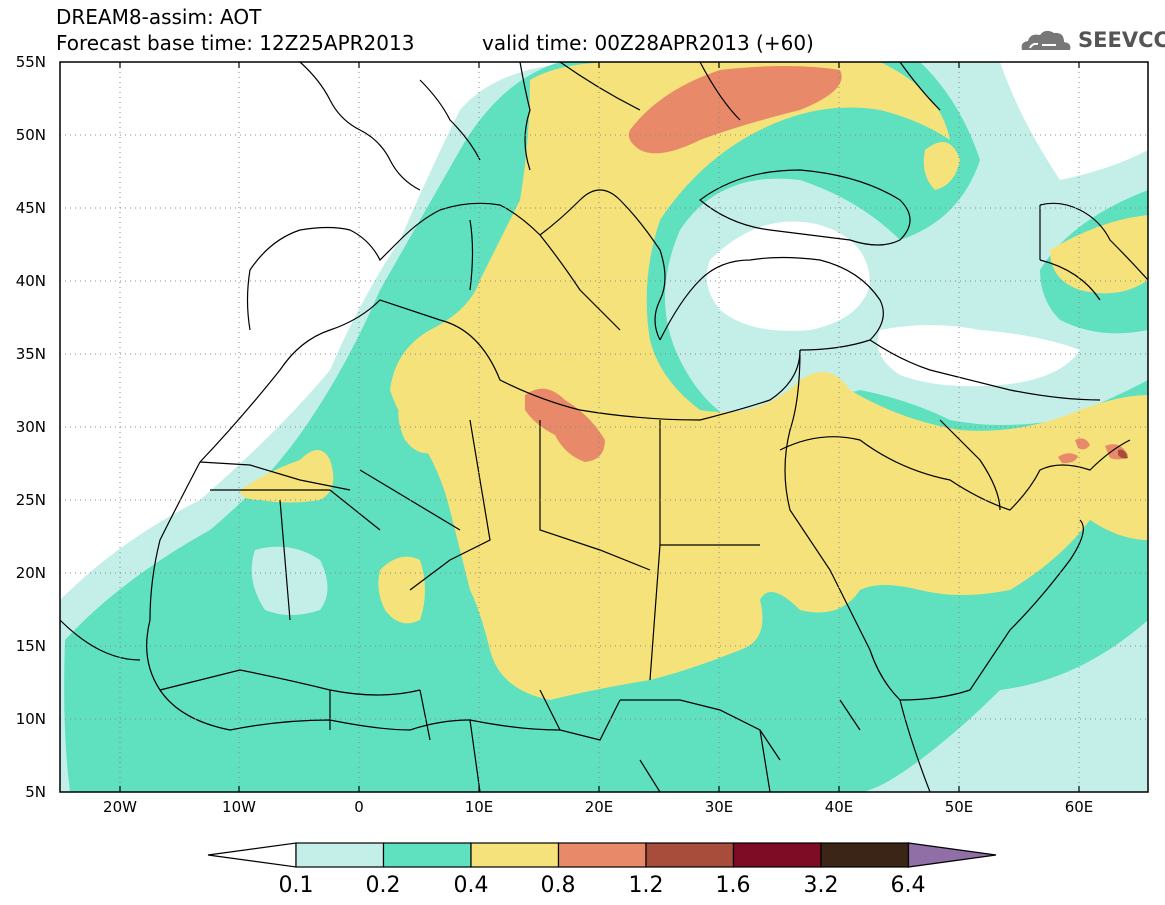 The height and width of the screenshot is (905, 1165). Describe the element at coordinates (648, 43) in the screenshot. I see `valid-time-label: valid time: 00Z28APR2013 (+60)` at that location.